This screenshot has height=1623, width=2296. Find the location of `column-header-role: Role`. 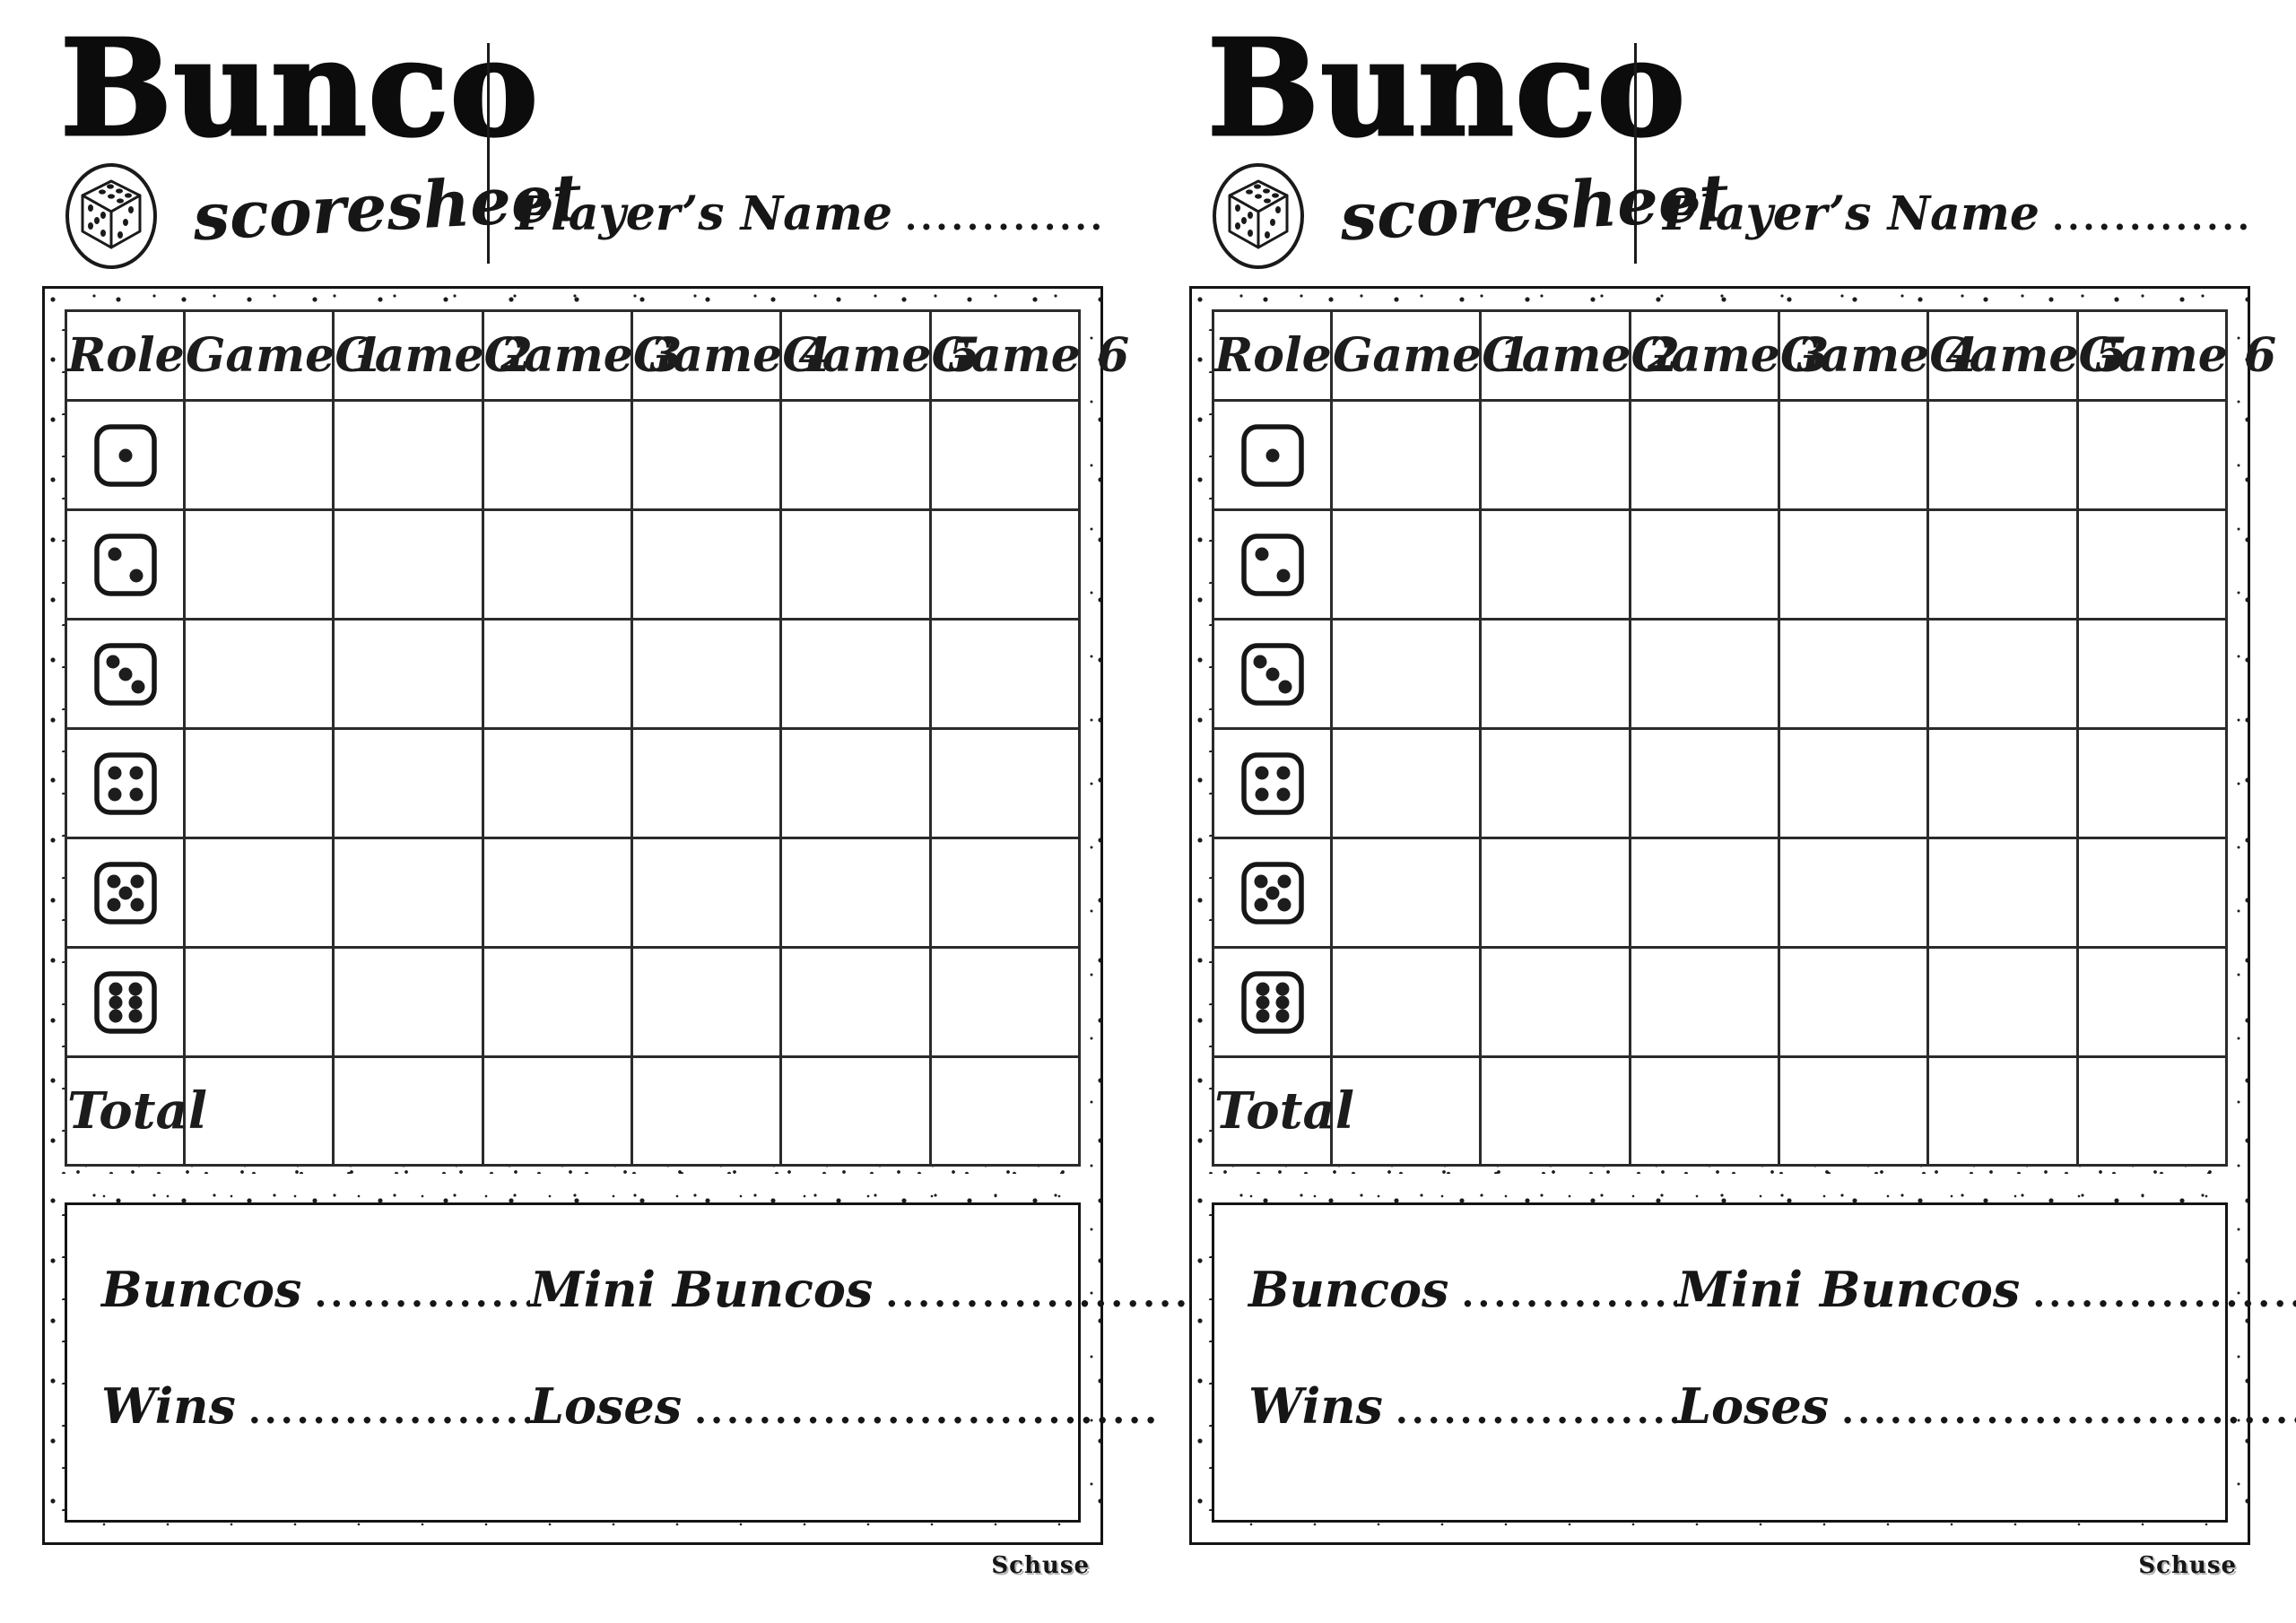

column-header-role: Role is located at coordinates (125, 355).